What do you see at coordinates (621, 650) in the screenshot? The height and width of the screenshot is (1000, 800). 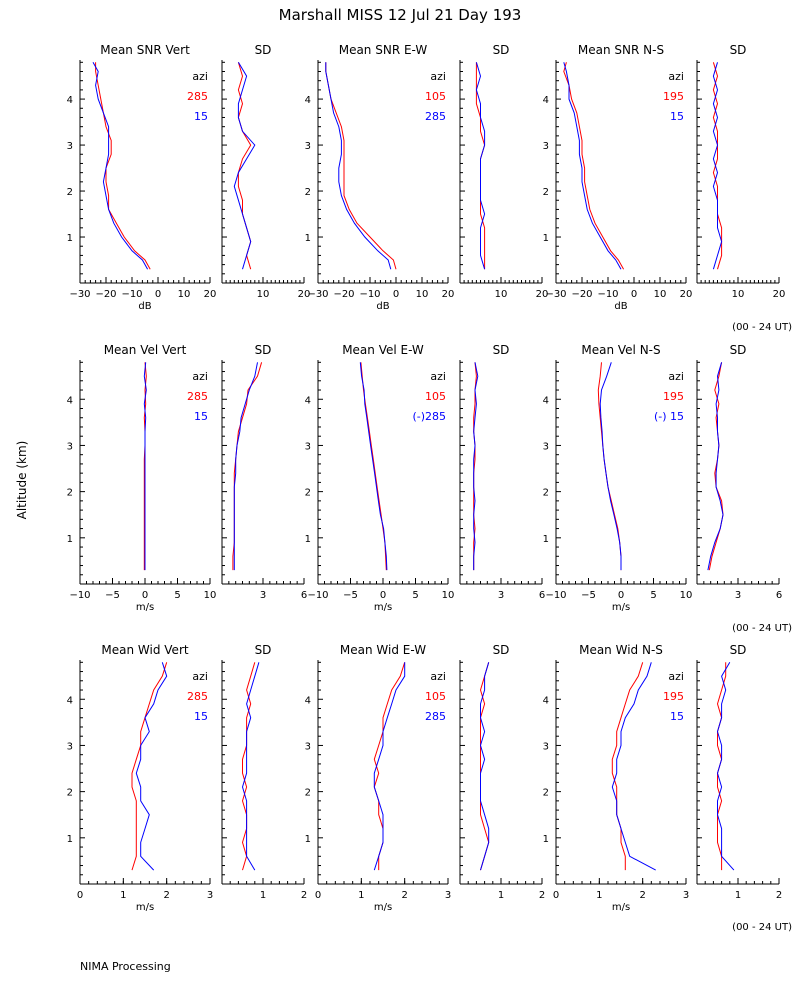 I see `panel-title: Mean Wid N-S` at bounding box center [621, 650].